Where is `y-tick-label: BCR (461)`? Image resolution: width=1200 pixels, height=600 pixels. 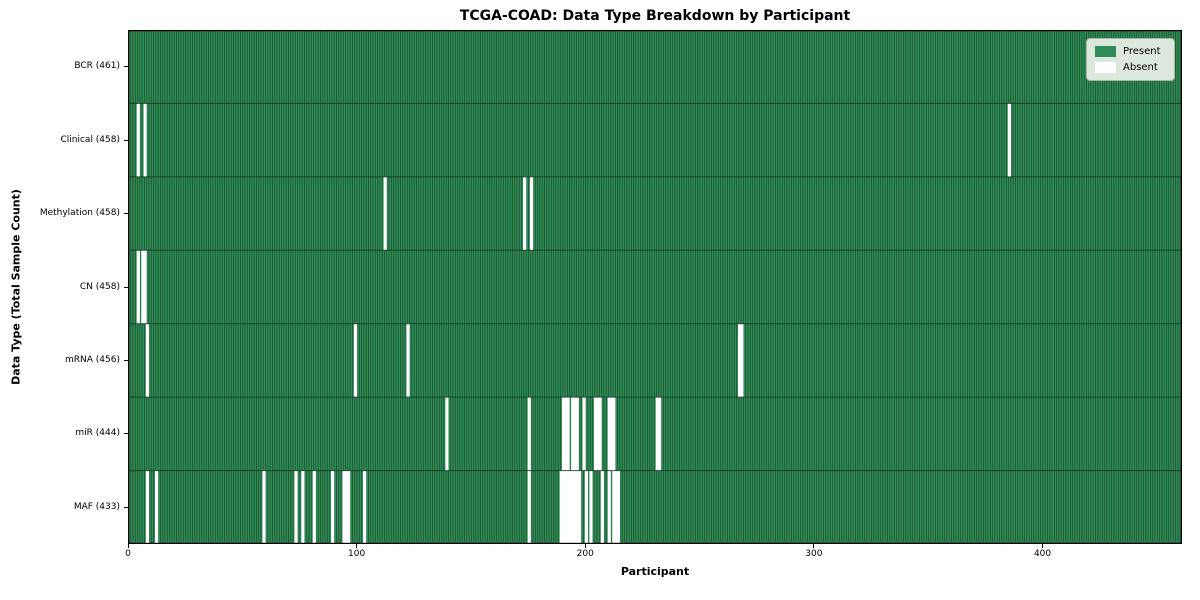 y-tick-label: BCR (461) is located at coordinates (97, 66).